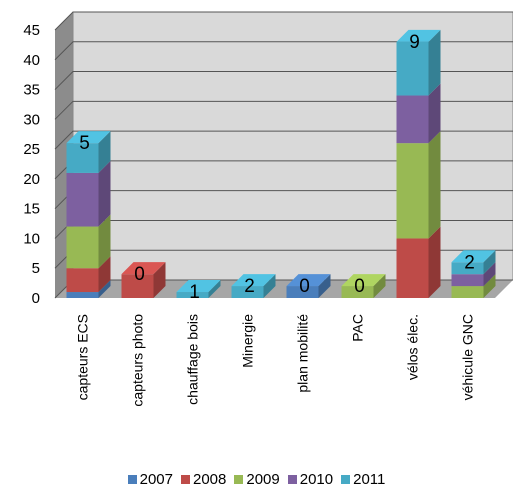 The width and height of the screenshot is (513, 490). What do you see at coordinates (31, 238) in the screenshot?
I see `y-tick-label: 10` at bounding box center [31, 238].